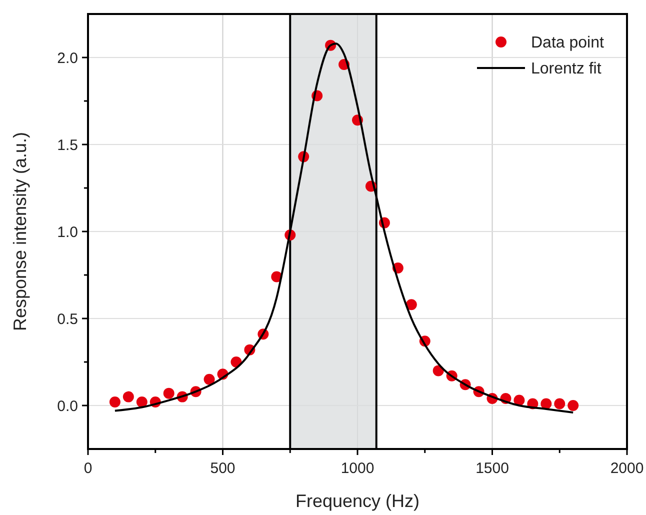 This screenshot has height=515, width=646. I want to click on y-tick-label: 1.0, so click(67, 232).